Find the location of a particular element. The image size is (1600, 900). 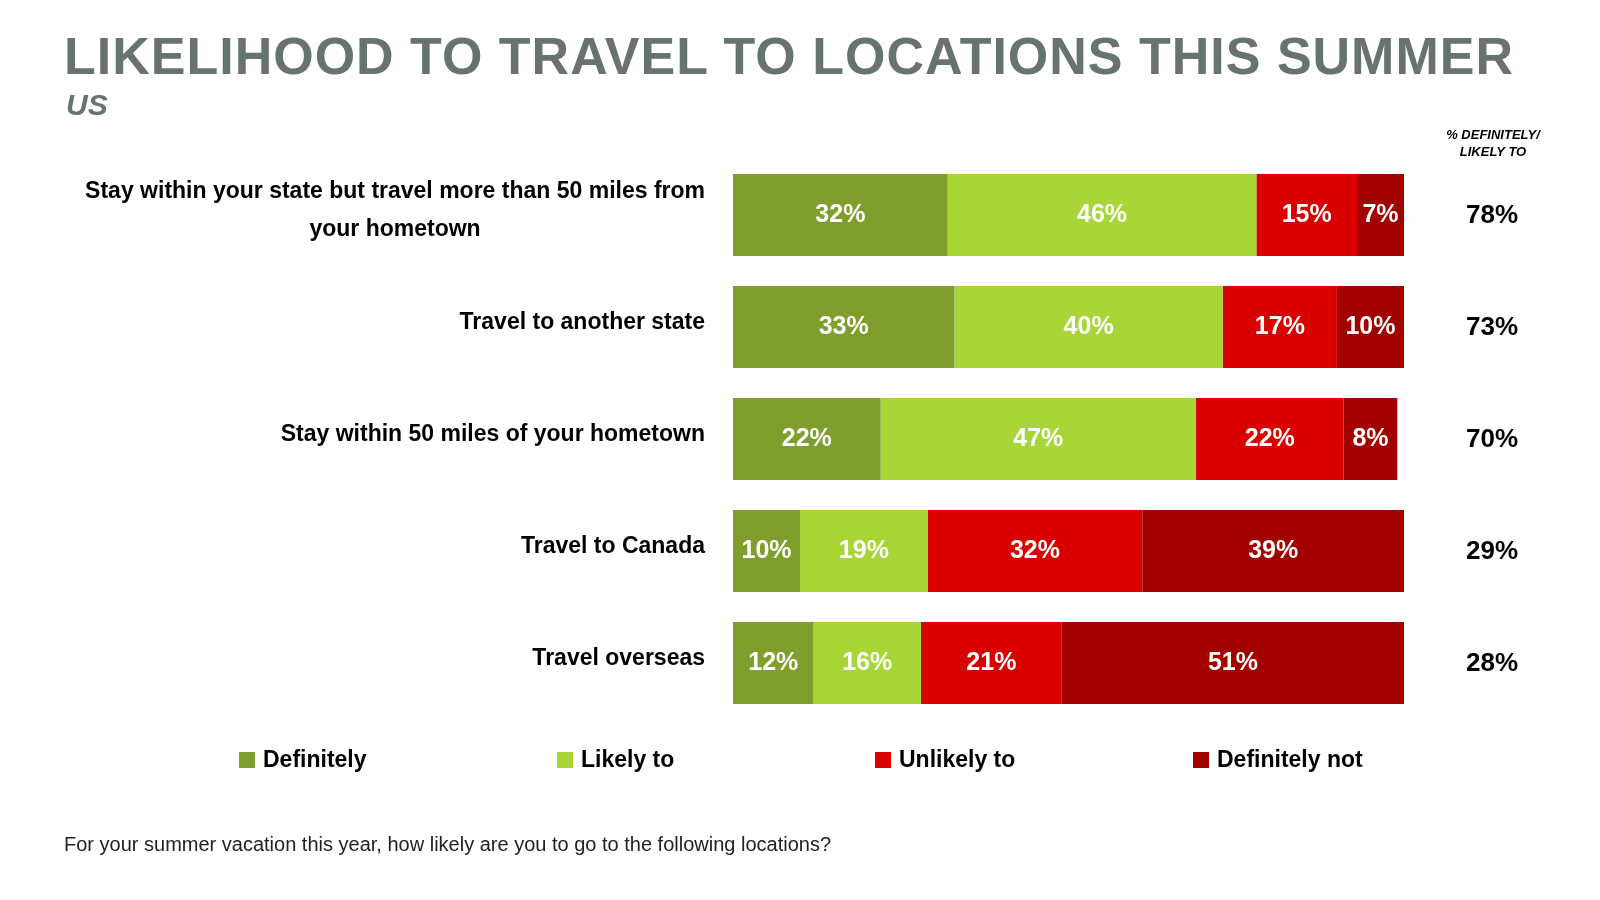

chart-title: LIKELIHOOD TO TRAVEL TO LOCATIONS THIS SUMMER is located at coordinates (789, 56).